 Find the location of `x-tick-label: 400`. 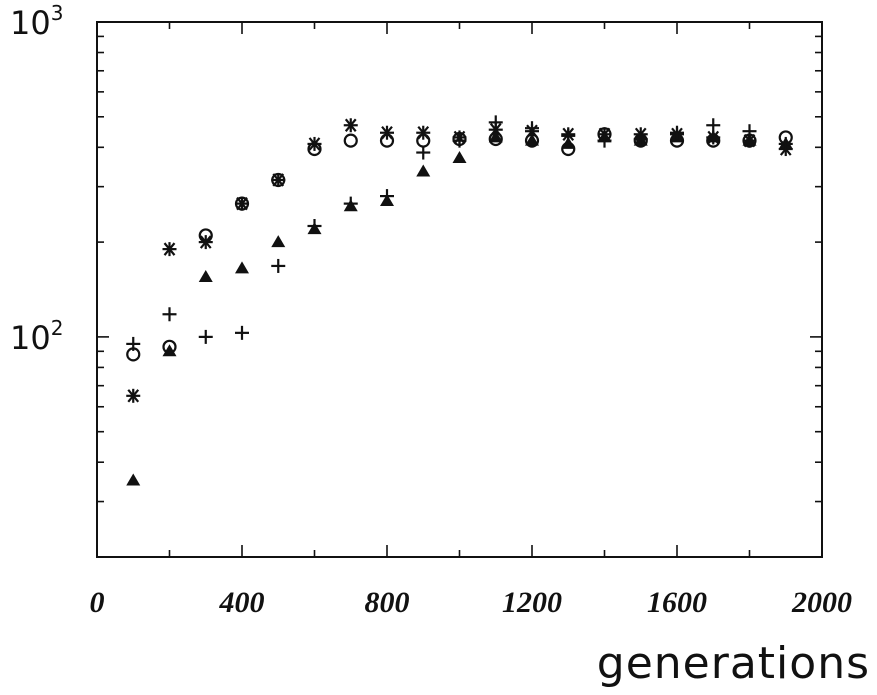

x-tick-label: 400 is located at coordinates (242, 602).